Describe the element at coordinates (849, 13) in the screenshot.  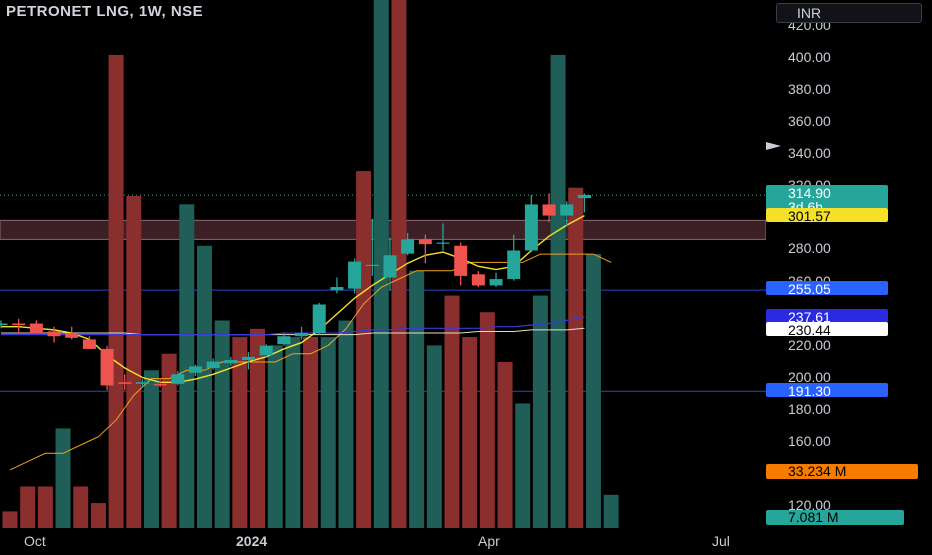
I see `currency-selector: INR` at that location.